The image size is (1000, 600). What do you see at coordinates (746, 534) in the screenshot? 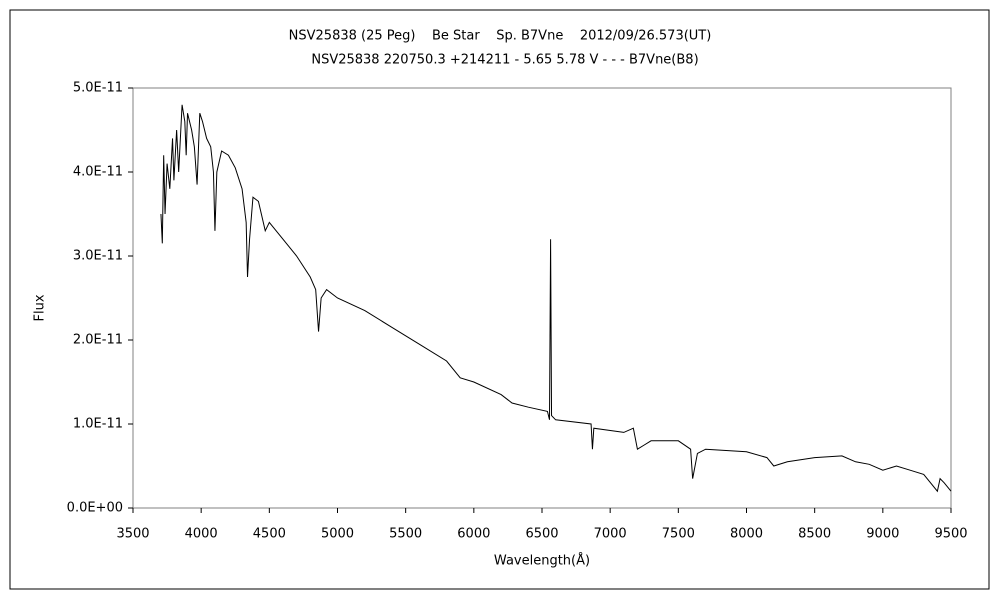
I see `x-tick-label: 8000` at bounding box center [746, 534].